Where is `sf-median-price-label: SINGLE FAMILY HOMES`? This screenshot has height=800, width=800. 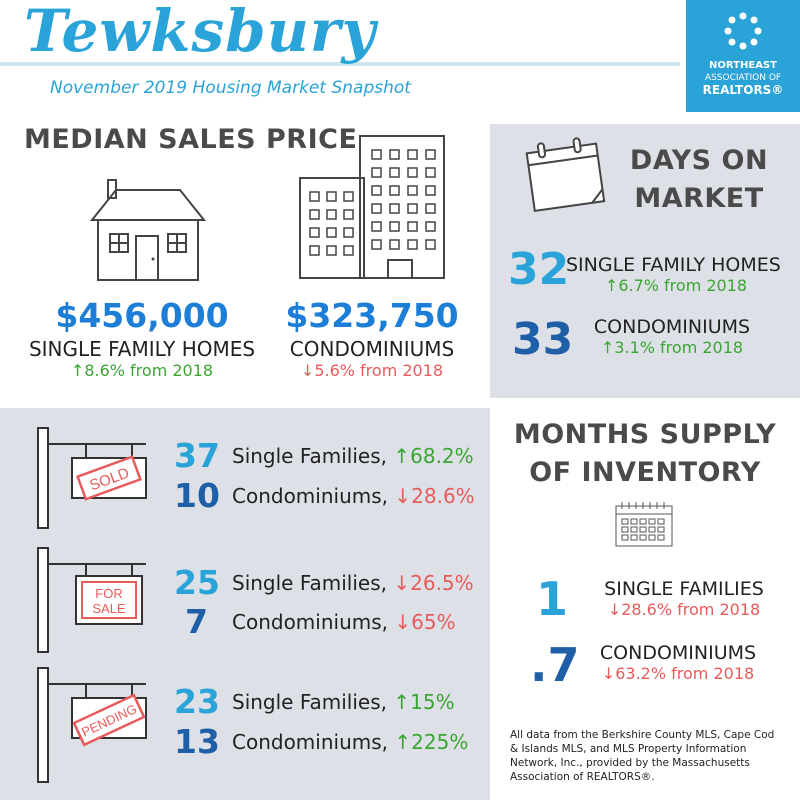 sf-median-price-label: SINGLE FAMILY HOMES is located at coordinates (142, 349).